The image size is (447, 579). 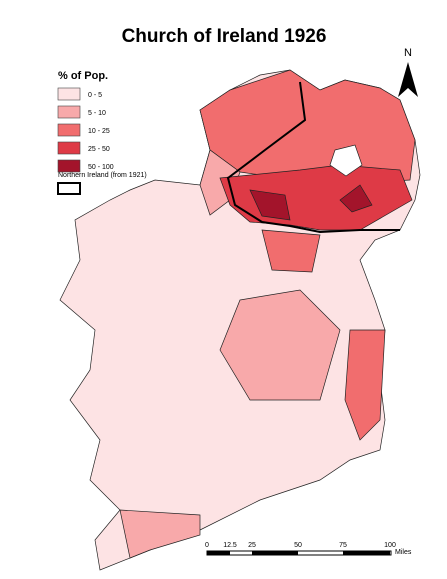 I want to click on legend-label: 50 - 100, so click(x=101, y=167).